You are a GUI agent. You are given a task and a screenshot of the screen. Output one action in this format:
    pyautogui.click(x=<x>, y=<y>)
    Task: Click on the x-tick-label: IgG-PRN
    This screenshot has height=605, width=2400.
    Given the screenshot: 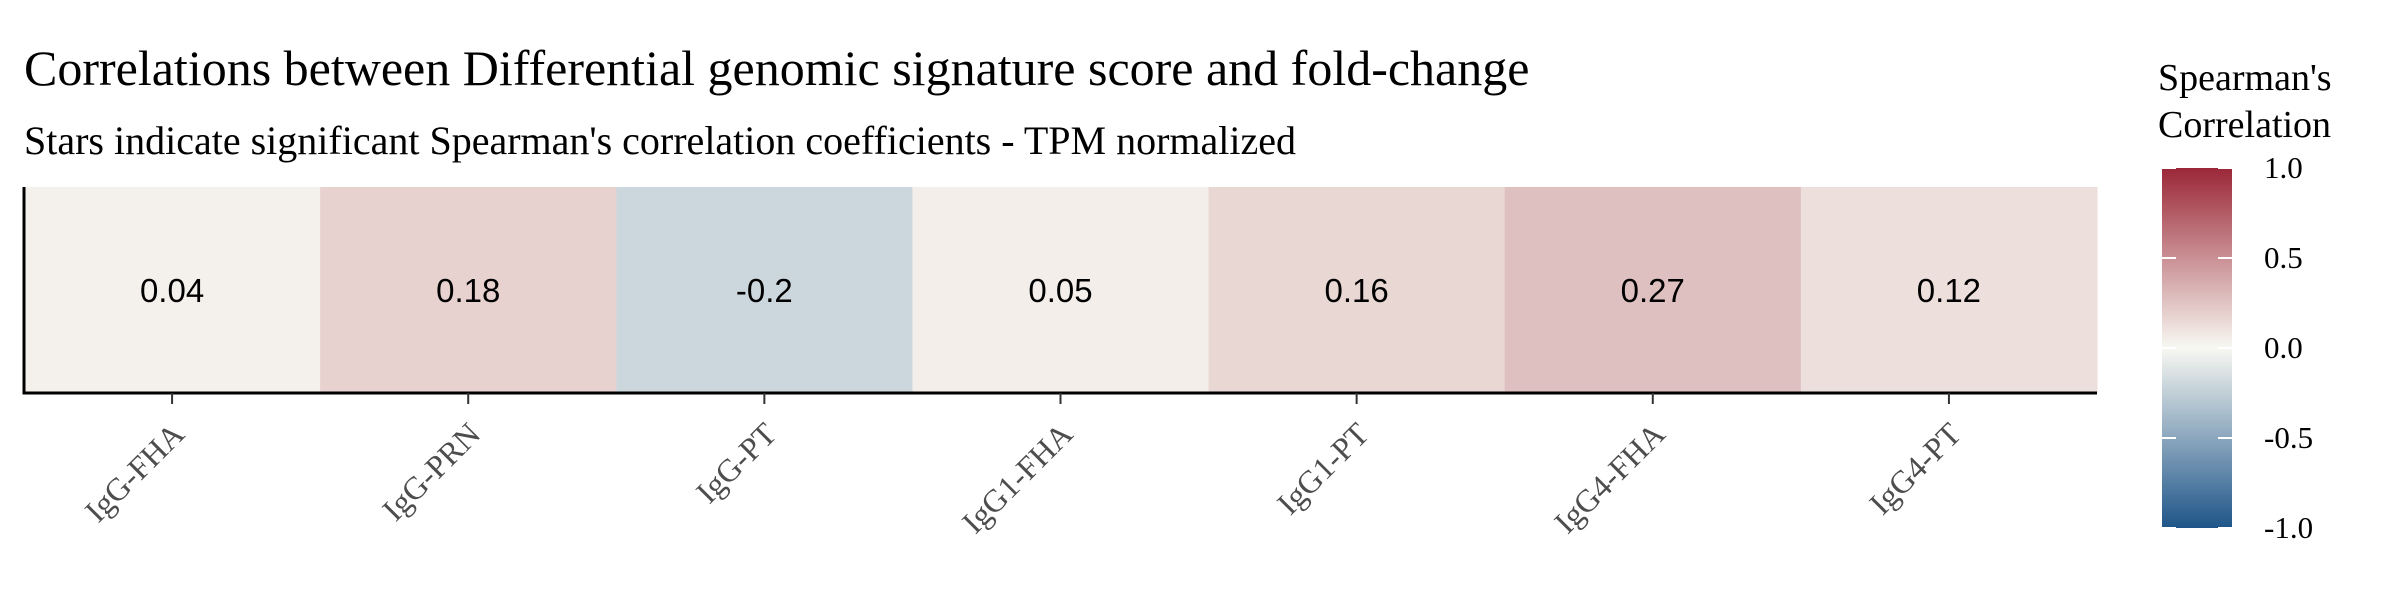 What is the action you would take?
    pyautogui.click(x=431, y=471)
    